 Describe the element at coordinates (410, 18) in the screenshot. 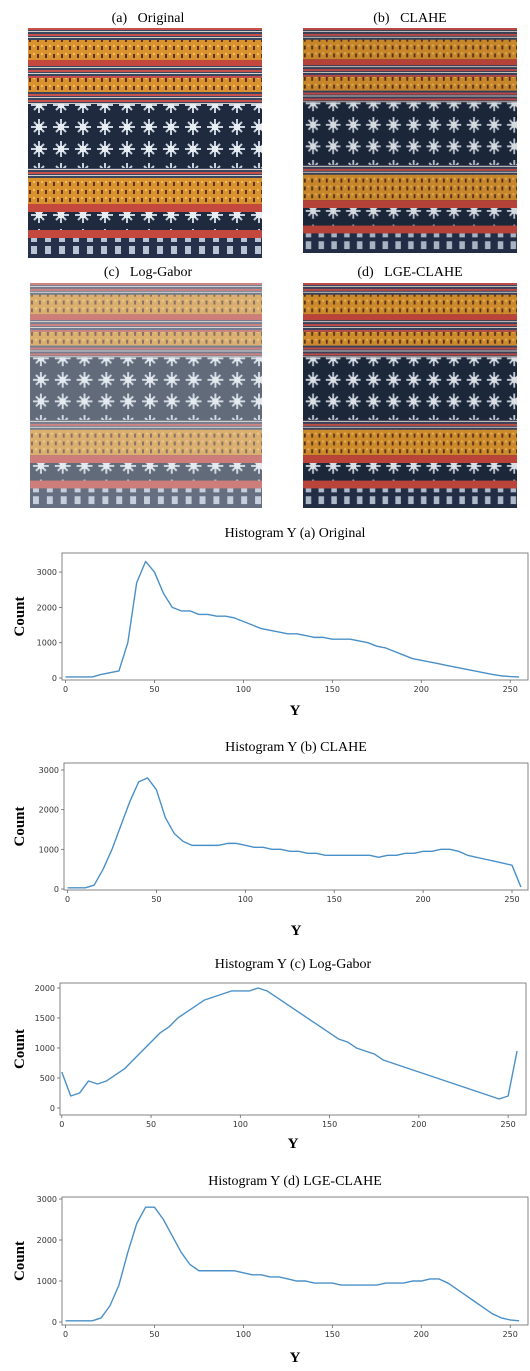

I see `image-caption: (b) CLAHE` at that location.